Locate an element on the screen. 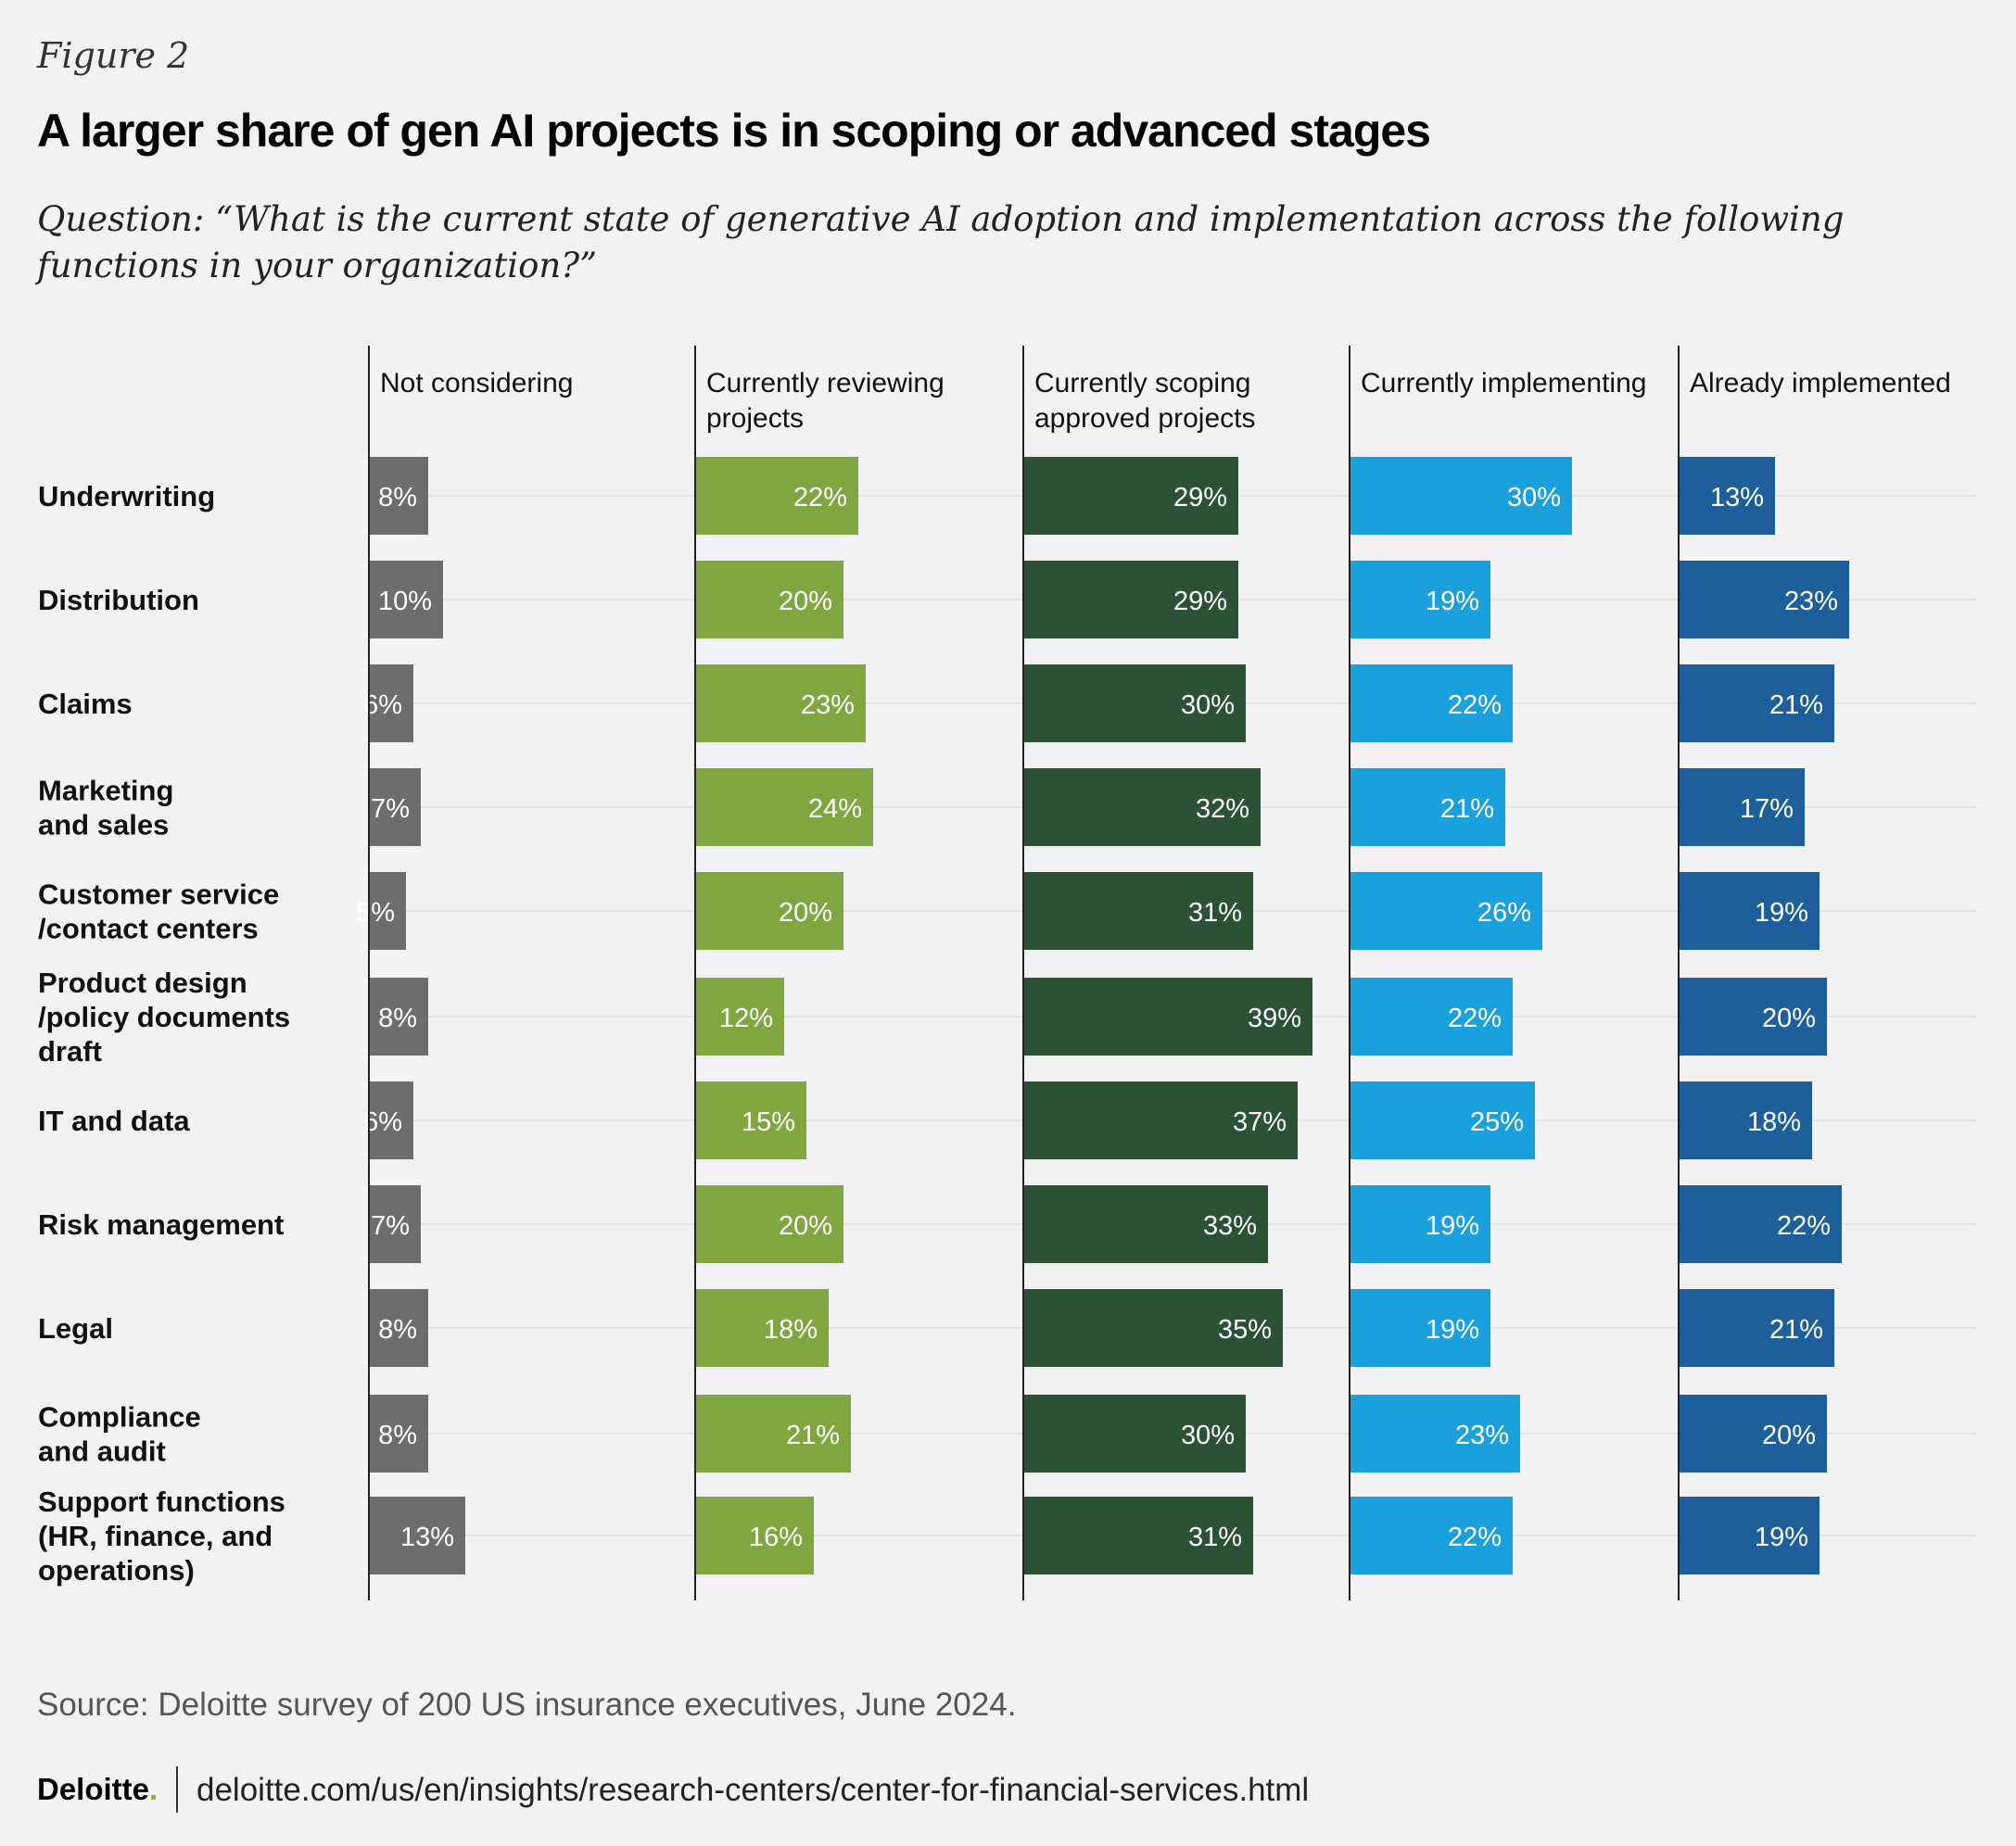  data-label: 16% is located at coordinates (776, 1537).